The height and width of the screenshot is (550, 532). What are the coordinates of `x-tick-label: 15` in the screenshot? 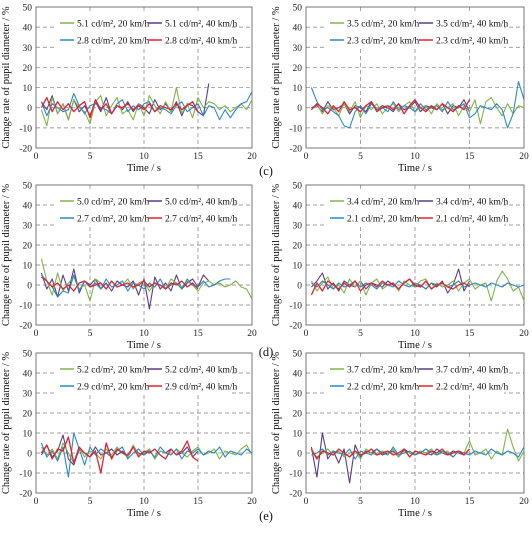 It's located at (470, 334).